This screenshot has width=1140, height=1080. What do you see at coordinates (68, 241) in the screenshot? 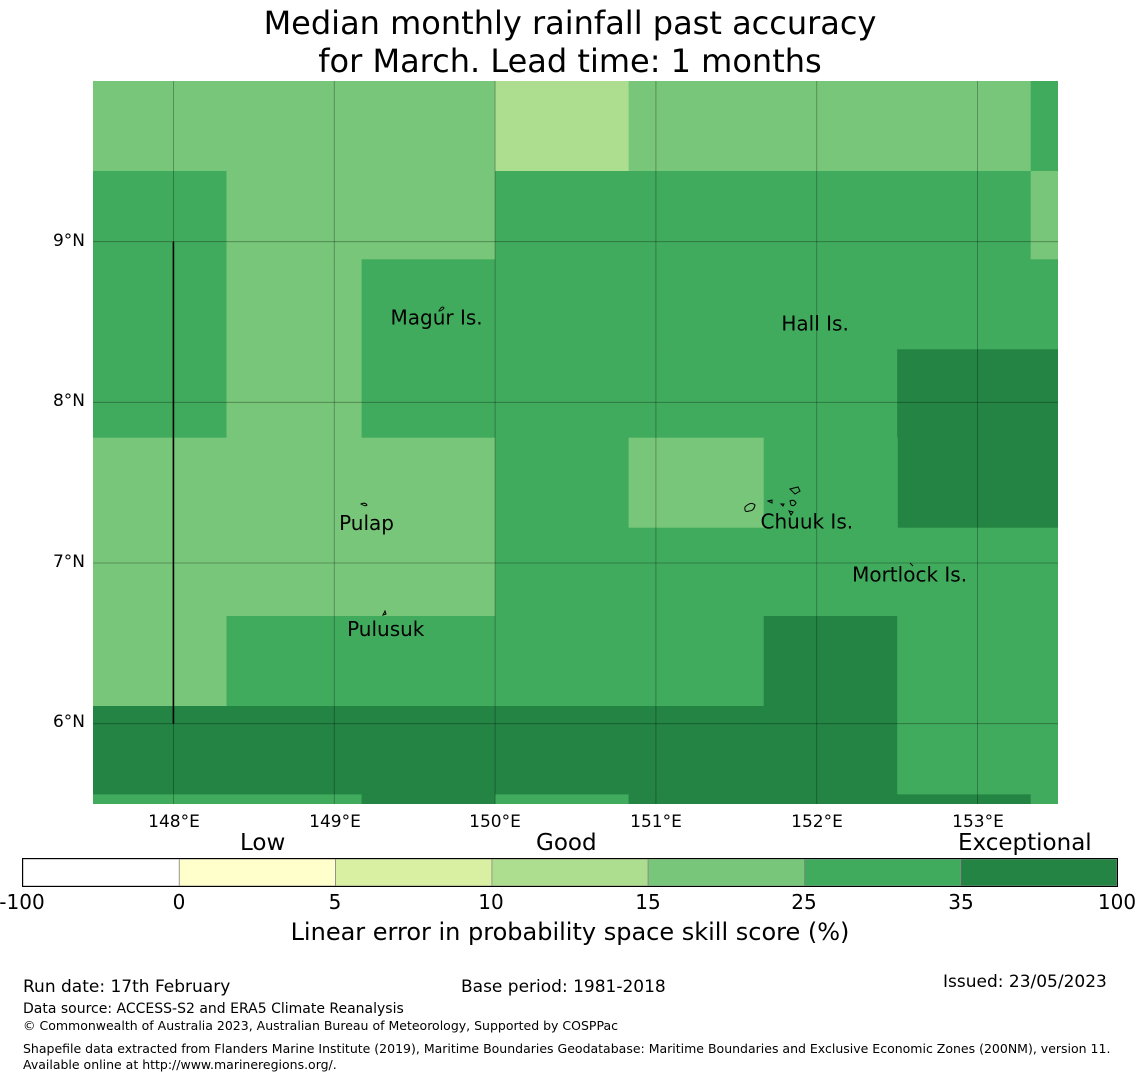
I see `y-tick-9n: 9°N` at bounding box center [68, 241].